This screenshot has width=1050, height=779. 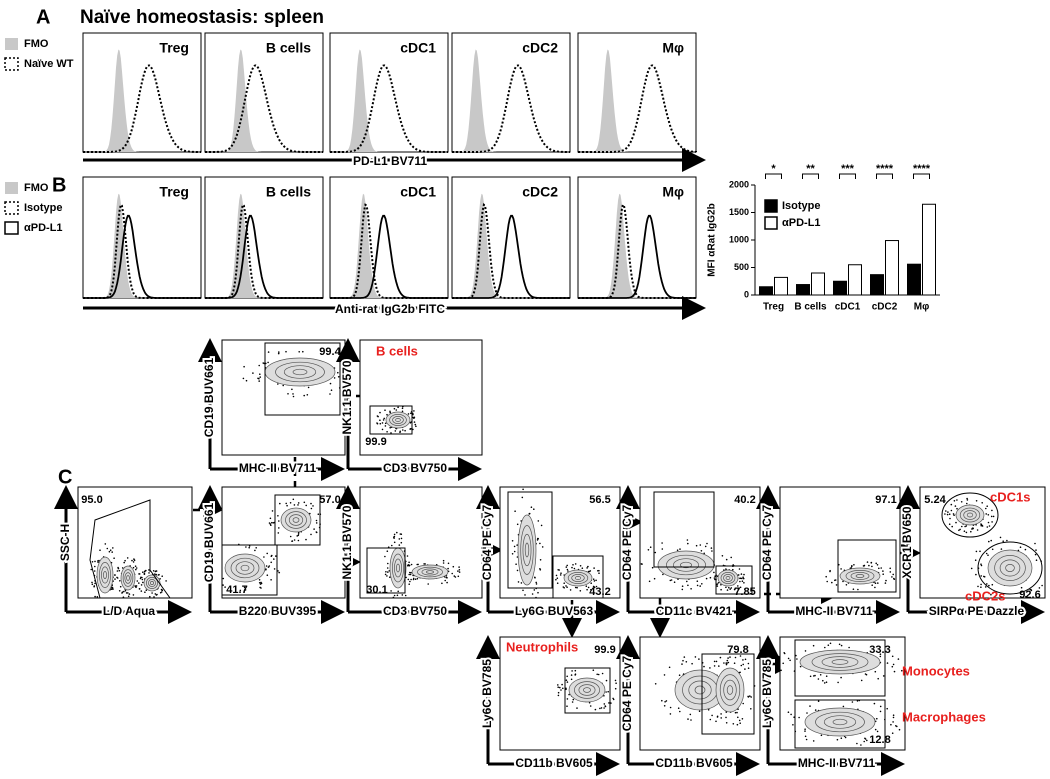 What do you see at coordinates (739, 212) in the screenshot?
I see `y-tick-label: 1500` at bounding box center [739, 212].